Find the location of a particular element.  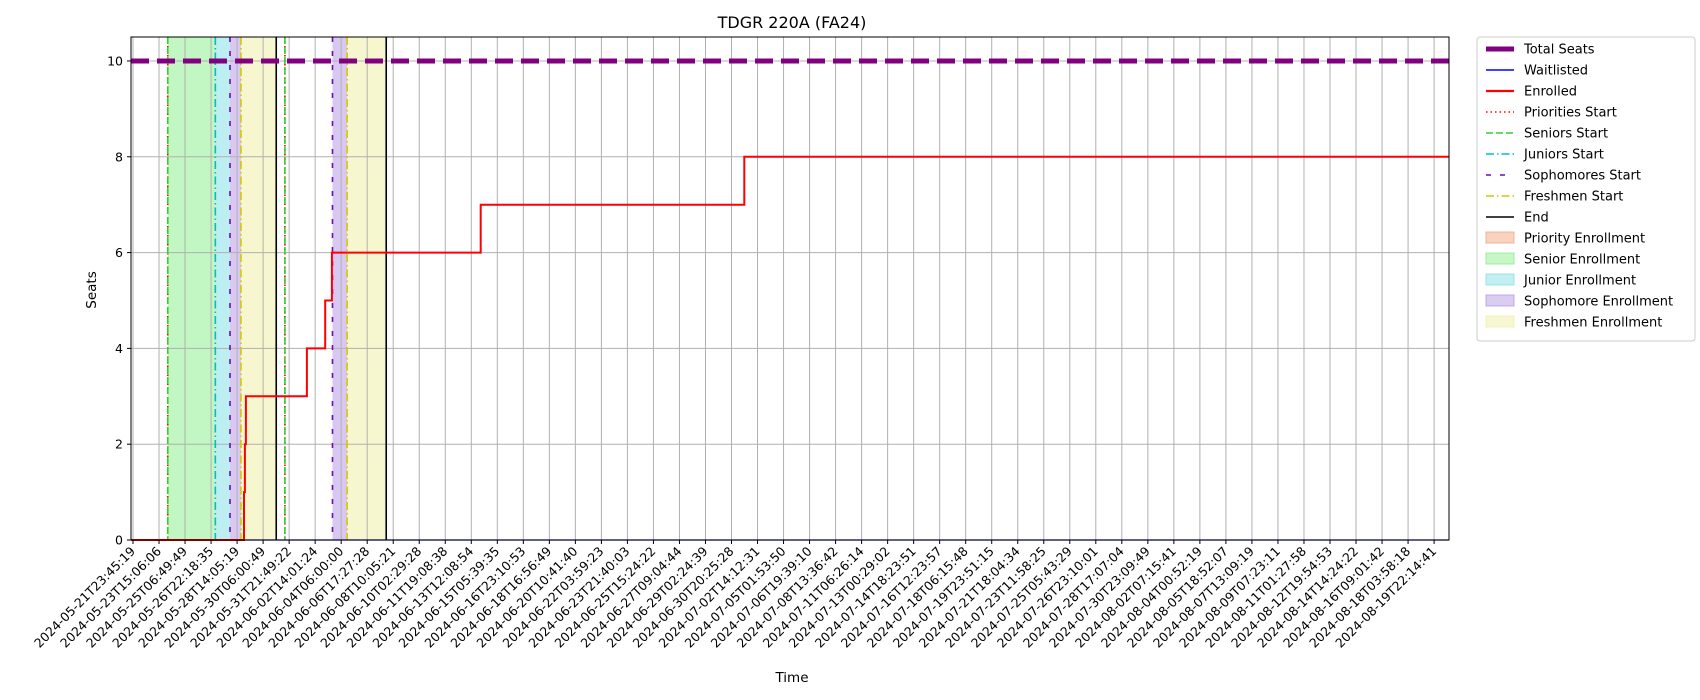

legend-label-freshmen-start: Freshmen Start is located at coordinates (1573, 197).